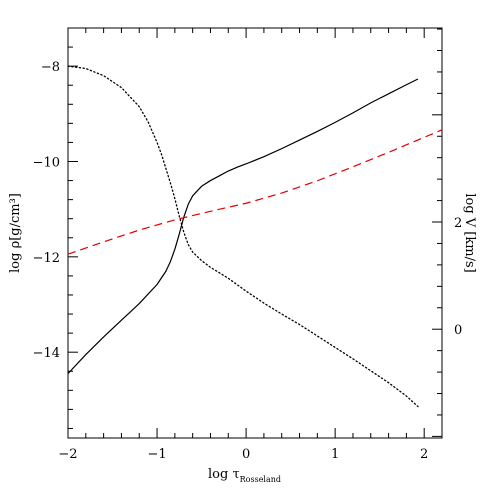  I want to click on x-tick-label: 1, so click(335, 454).